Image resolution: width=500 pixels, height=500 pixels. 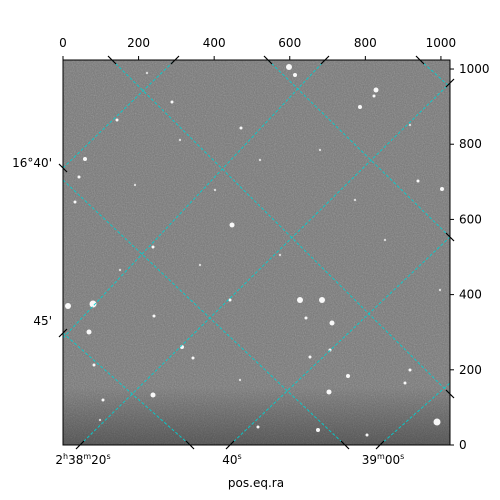 What do you see at coordinates (256, 483) in the screenshot?
I see `x-axis-label: pos.eq.ra` at bounding box center [256, 483].